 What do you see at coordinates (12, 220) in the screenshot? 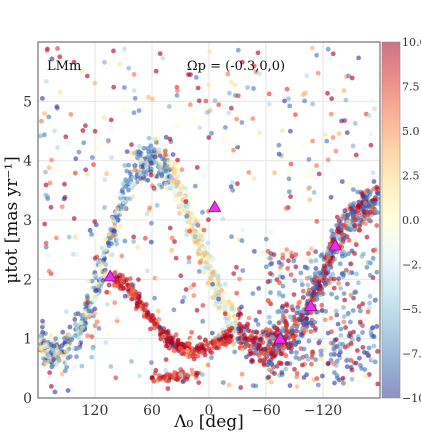
I see `y-axis-label: μtot [mas yr⁻¹]` at bounding box center [12, 220].